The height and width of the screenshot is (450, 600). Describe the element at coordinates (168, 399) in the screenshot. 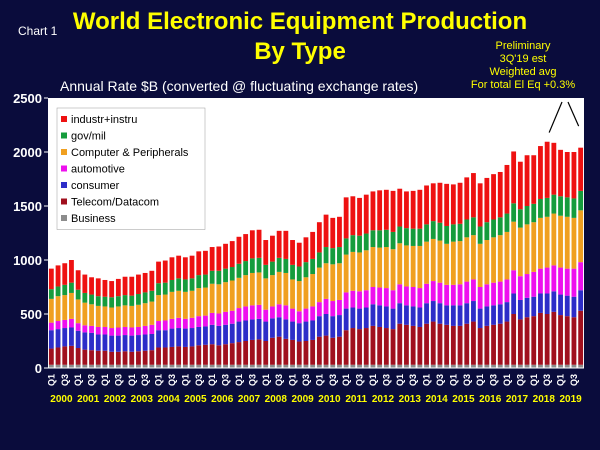

I see `year-label: 2004` at that location.